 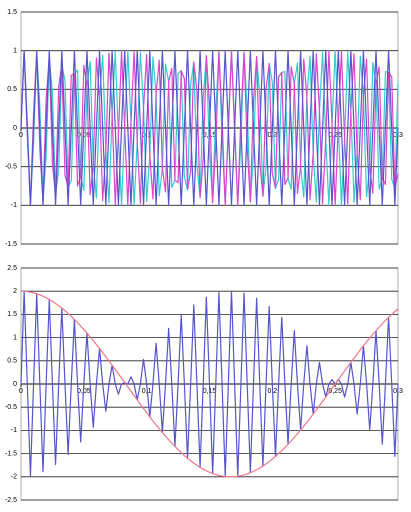 I want to click on y-tick-label: -2.5, so click(x=11, y=500).